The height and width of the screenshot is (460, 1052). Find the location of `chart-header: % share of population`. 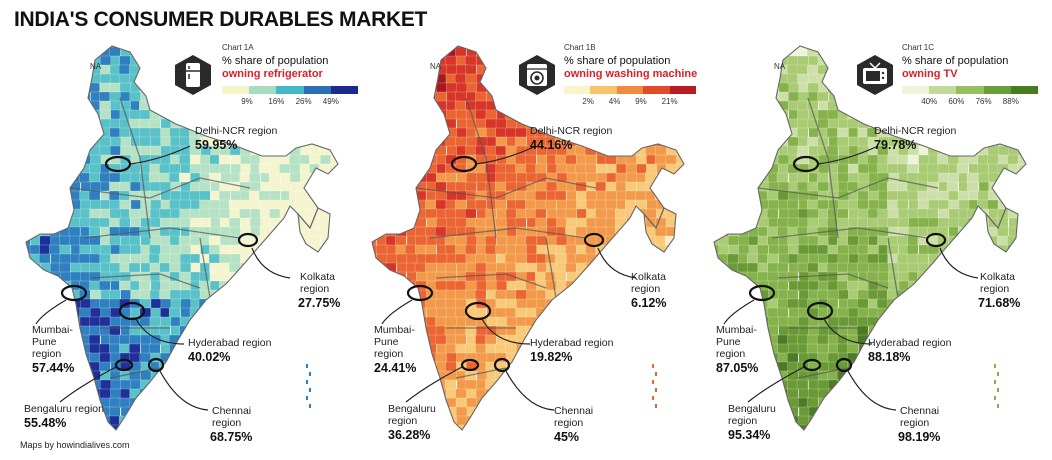

chart-header: % share of population is located at coordinates (955, 61).